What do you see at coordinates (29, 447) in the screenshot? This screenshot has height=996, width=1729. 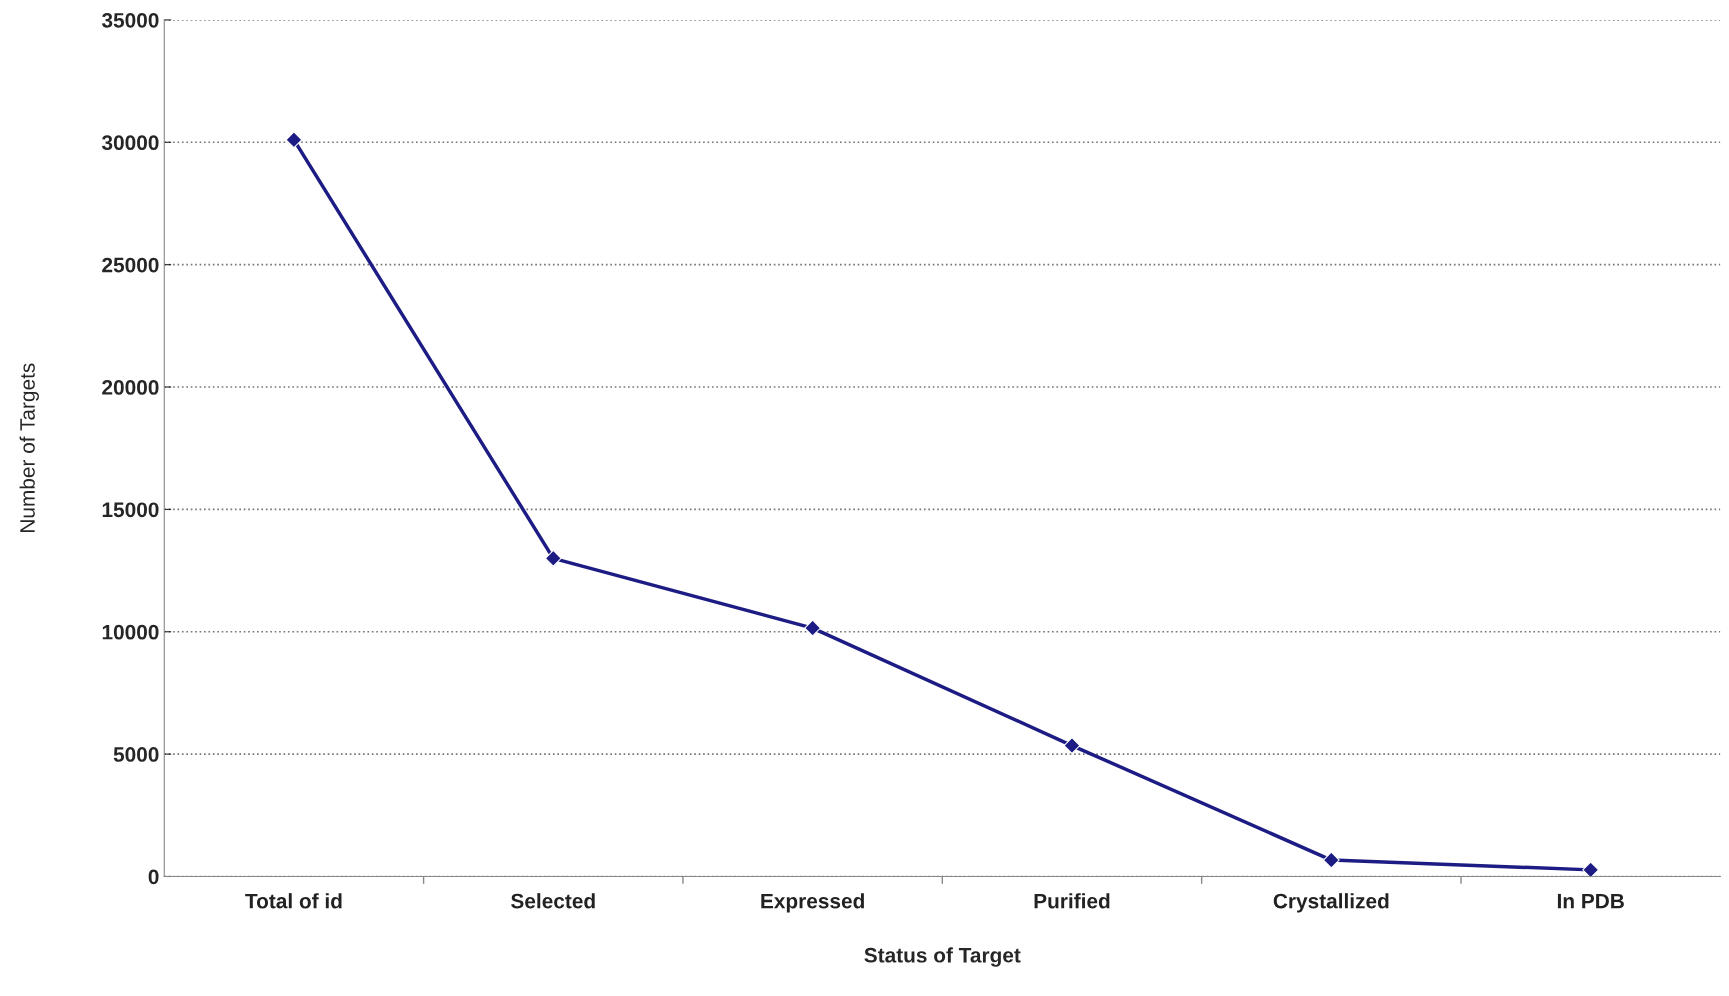 I see `y-axis-title: Number of Targets` at bounding box center [29, 447].